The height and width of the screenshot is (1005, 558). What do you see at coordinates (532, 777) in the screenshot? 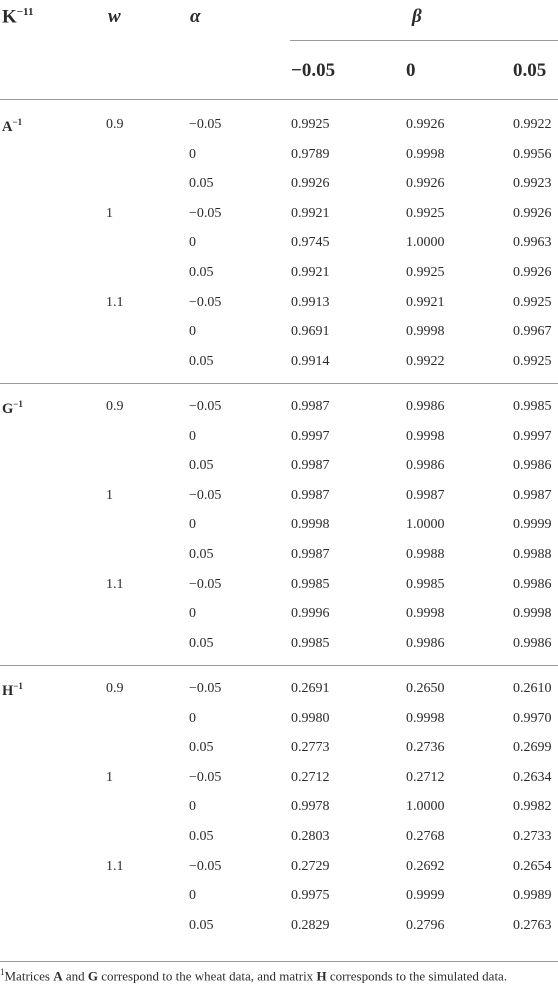
I see `table-cell: 0.2634` at bounding box center [532, 777].